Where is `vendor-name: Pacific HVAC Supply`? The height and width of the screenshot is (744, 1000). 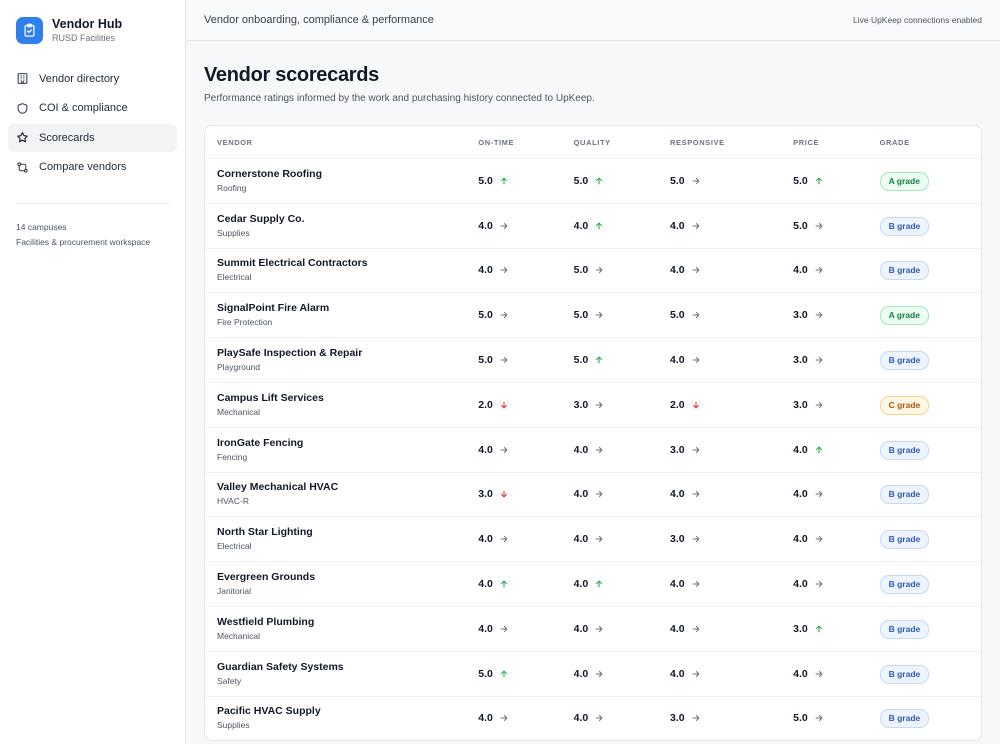
vendor-name: Pacific HVAC Supply is located at coordinates (269, 711).